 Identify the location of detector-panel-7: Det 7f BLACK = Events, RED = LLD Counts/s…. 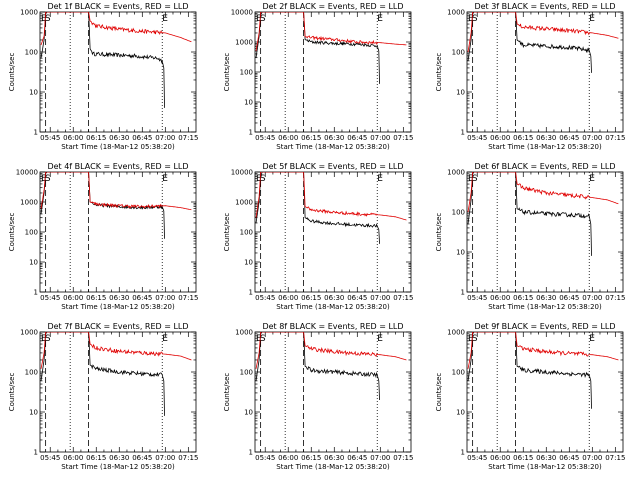
(103, 396).